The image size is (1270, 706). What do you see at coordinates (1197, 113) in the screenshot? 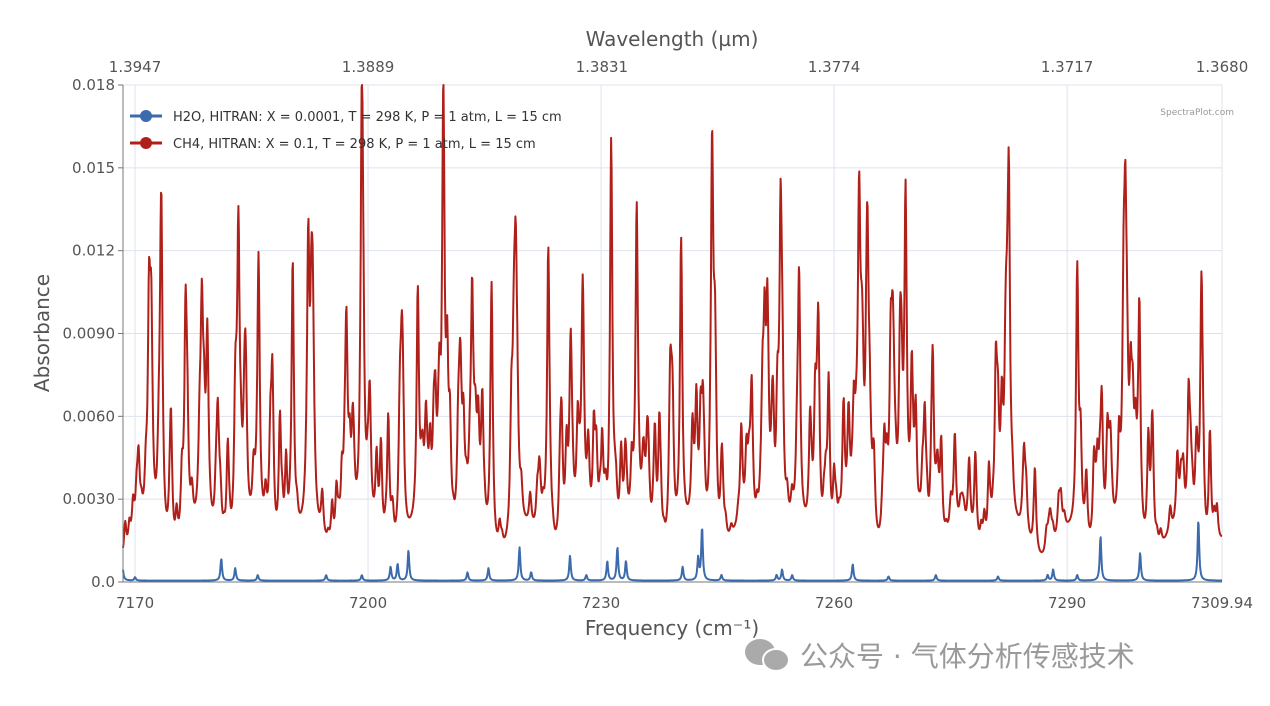
I see `spectraplot-watermark: SpectraPlot.com` at bounding box center [1197, 113].